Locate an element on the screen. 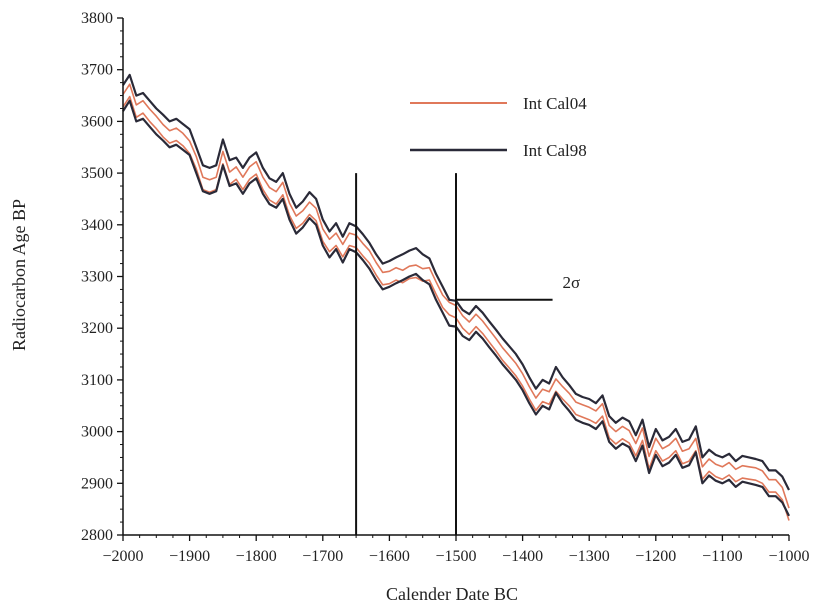 Image resolution: width=815 pixels, height=605 pixels. y-tick-label: 3200 is located at coordinates (97, 328).